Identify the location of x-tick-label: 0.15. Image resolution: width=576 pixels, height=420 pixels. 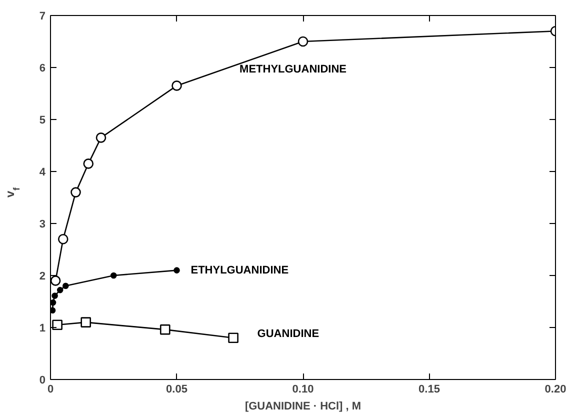
(429, 390).